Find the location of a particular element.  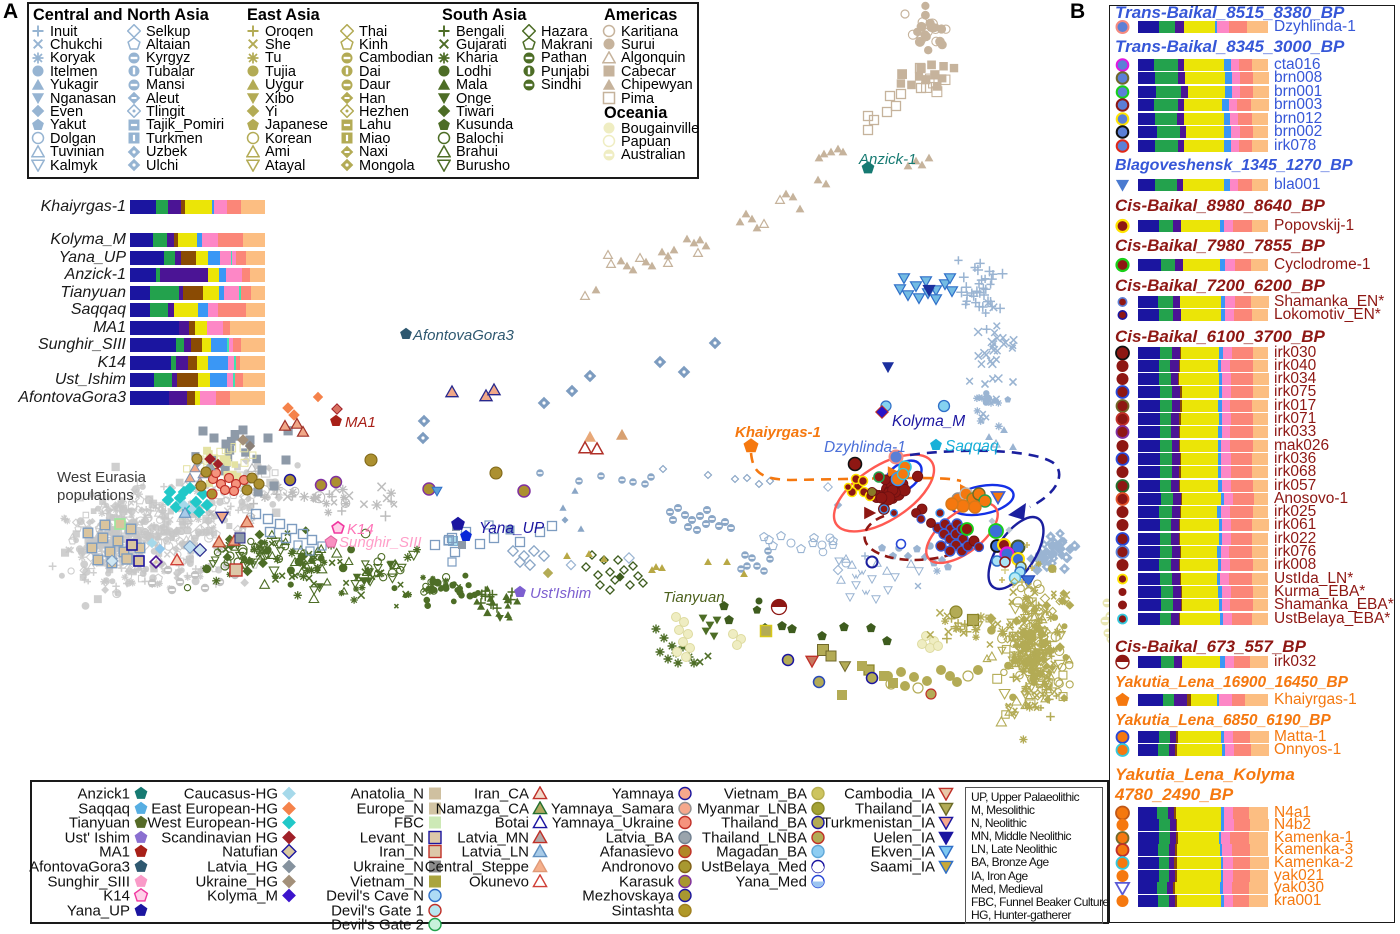

svg-text: Khaiyrgas-1 is located at coordinates (778, 432).